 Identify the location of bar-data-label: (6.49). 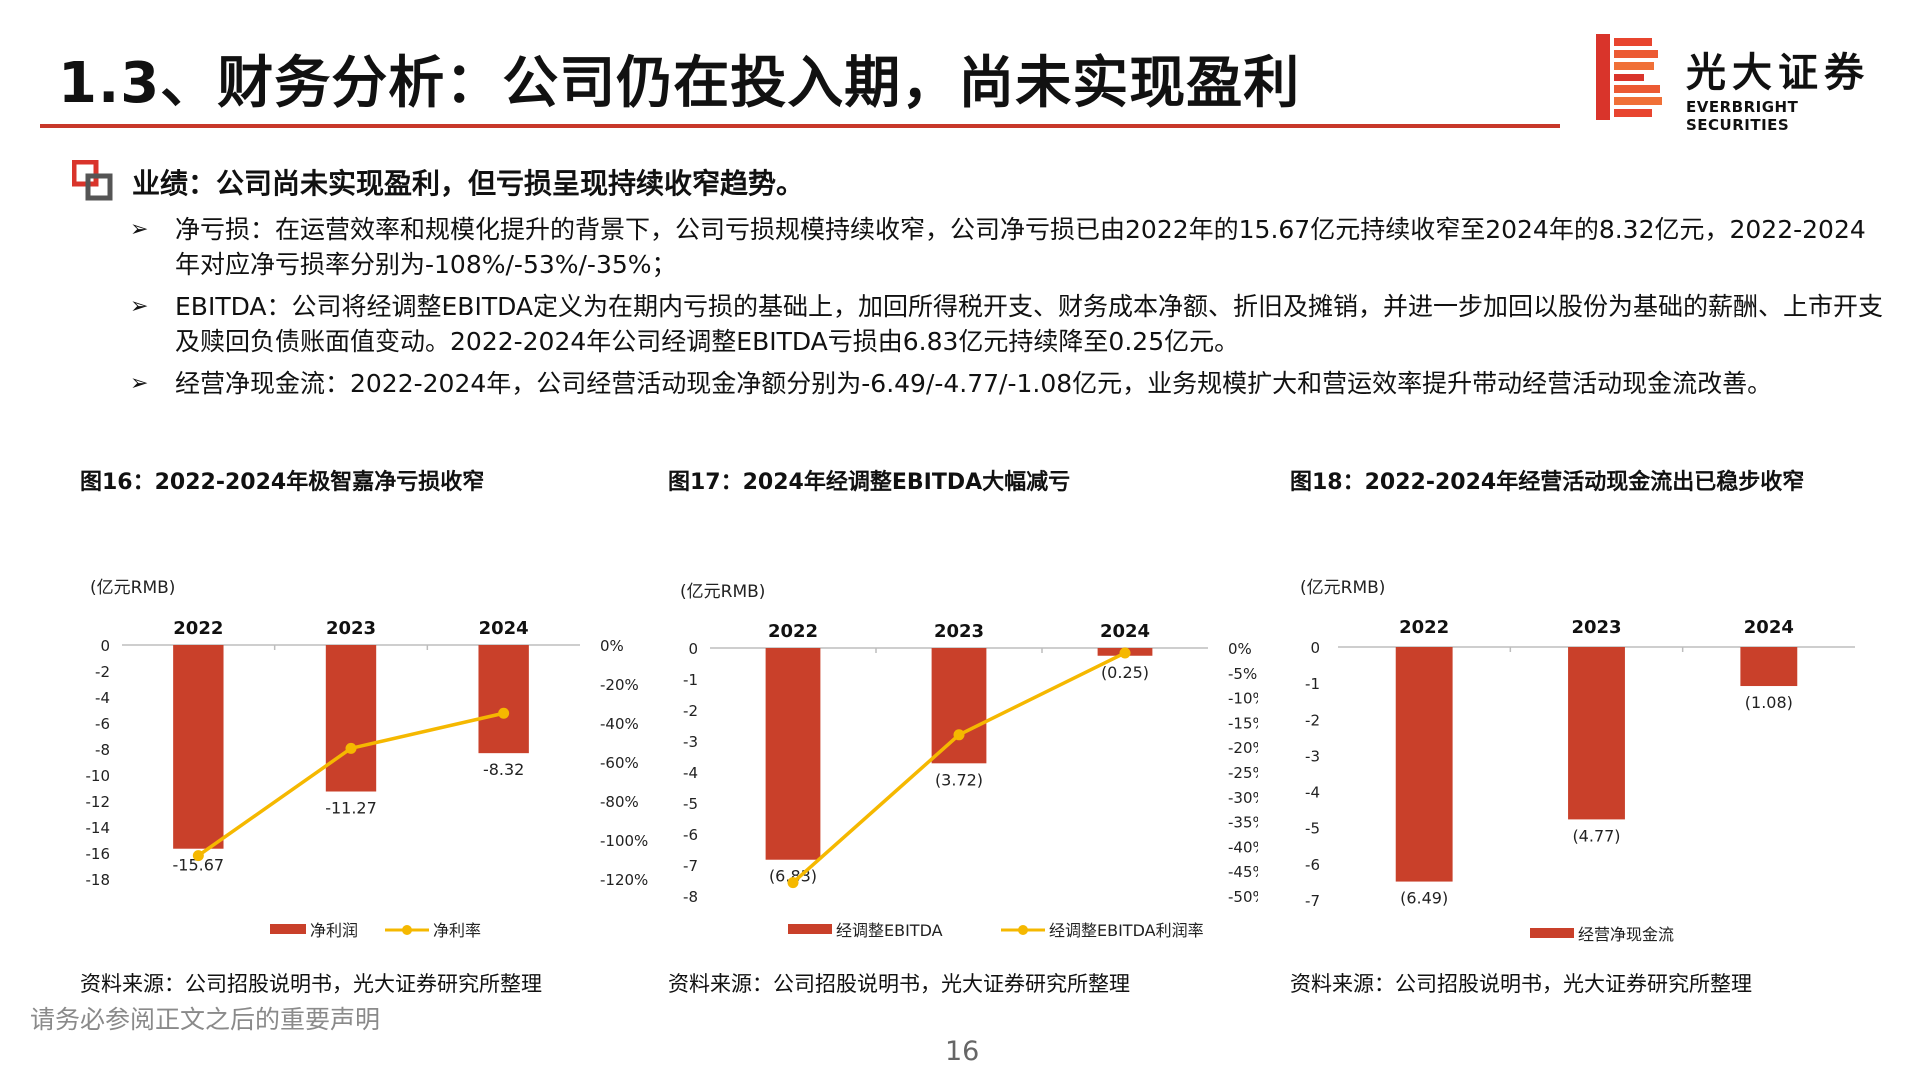
(1424, 898).